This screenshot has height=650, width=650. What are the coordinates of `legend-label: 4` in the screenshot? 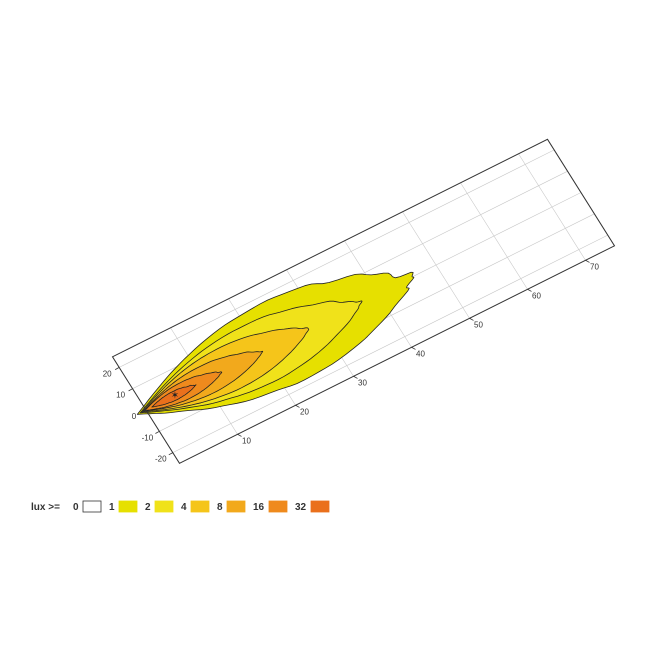 It's located at (184, 507).